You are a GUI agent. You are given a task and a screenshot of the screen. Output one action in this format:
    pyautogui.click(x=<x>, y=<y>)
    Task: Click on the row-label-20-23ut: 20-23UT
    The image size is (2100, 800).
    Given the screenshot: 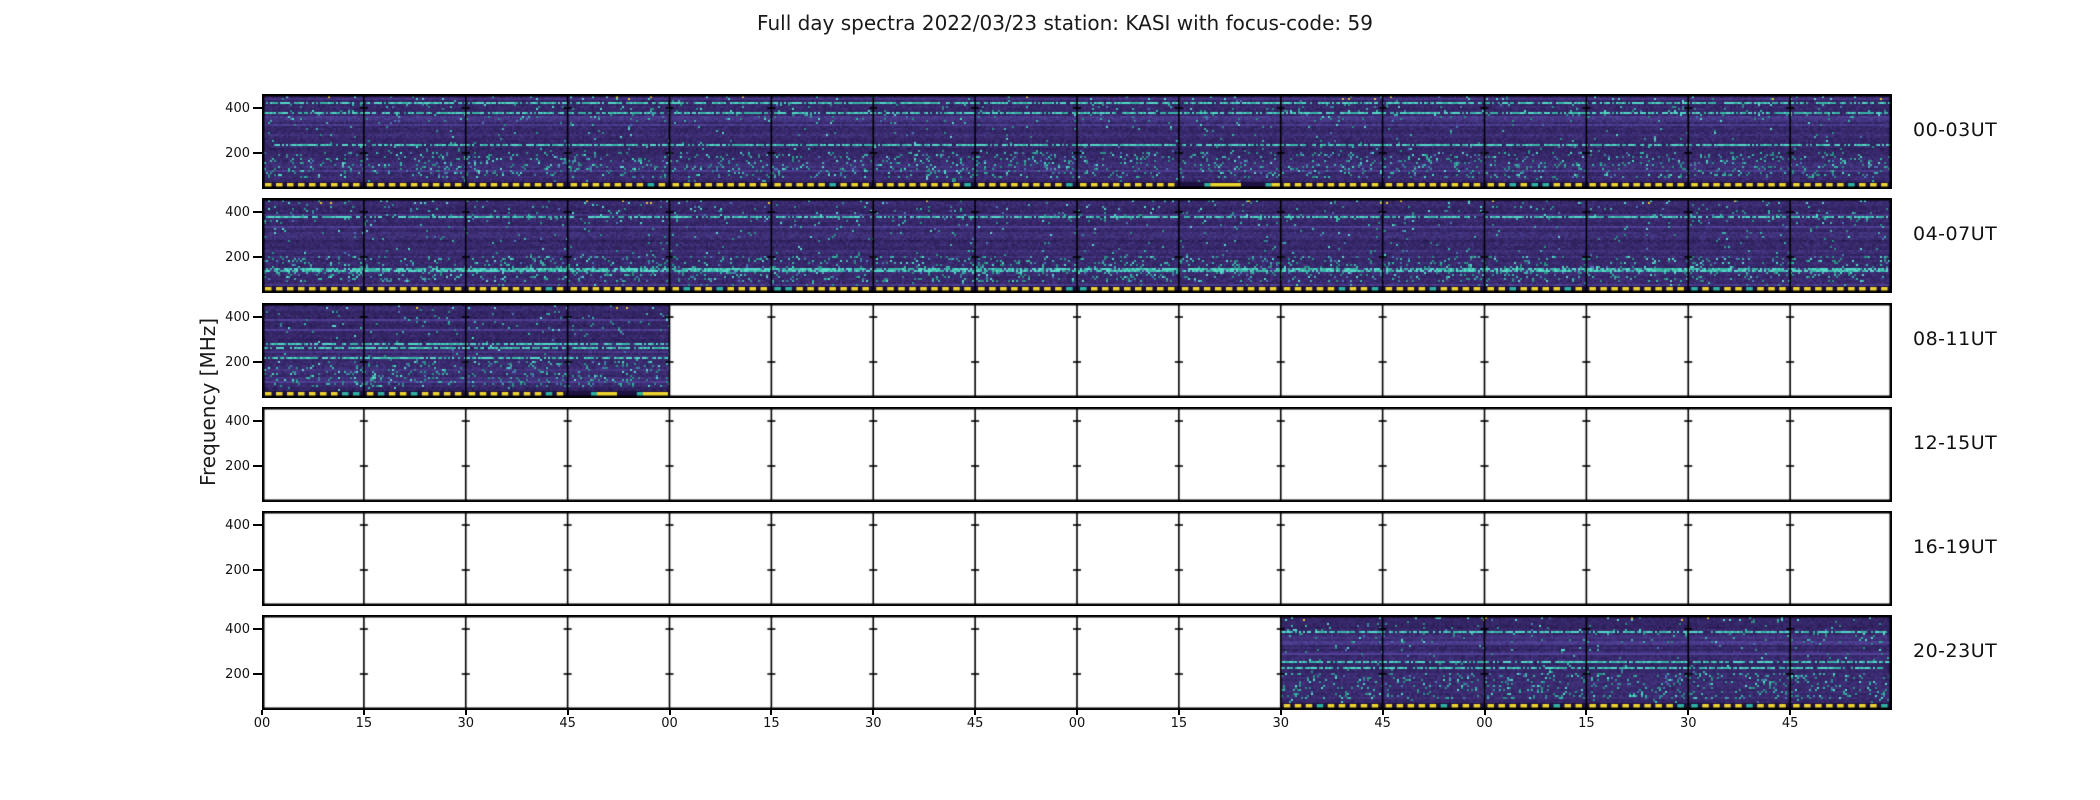 What is the action you would take?
    pyautogui.click(x=1955, y=651)
    